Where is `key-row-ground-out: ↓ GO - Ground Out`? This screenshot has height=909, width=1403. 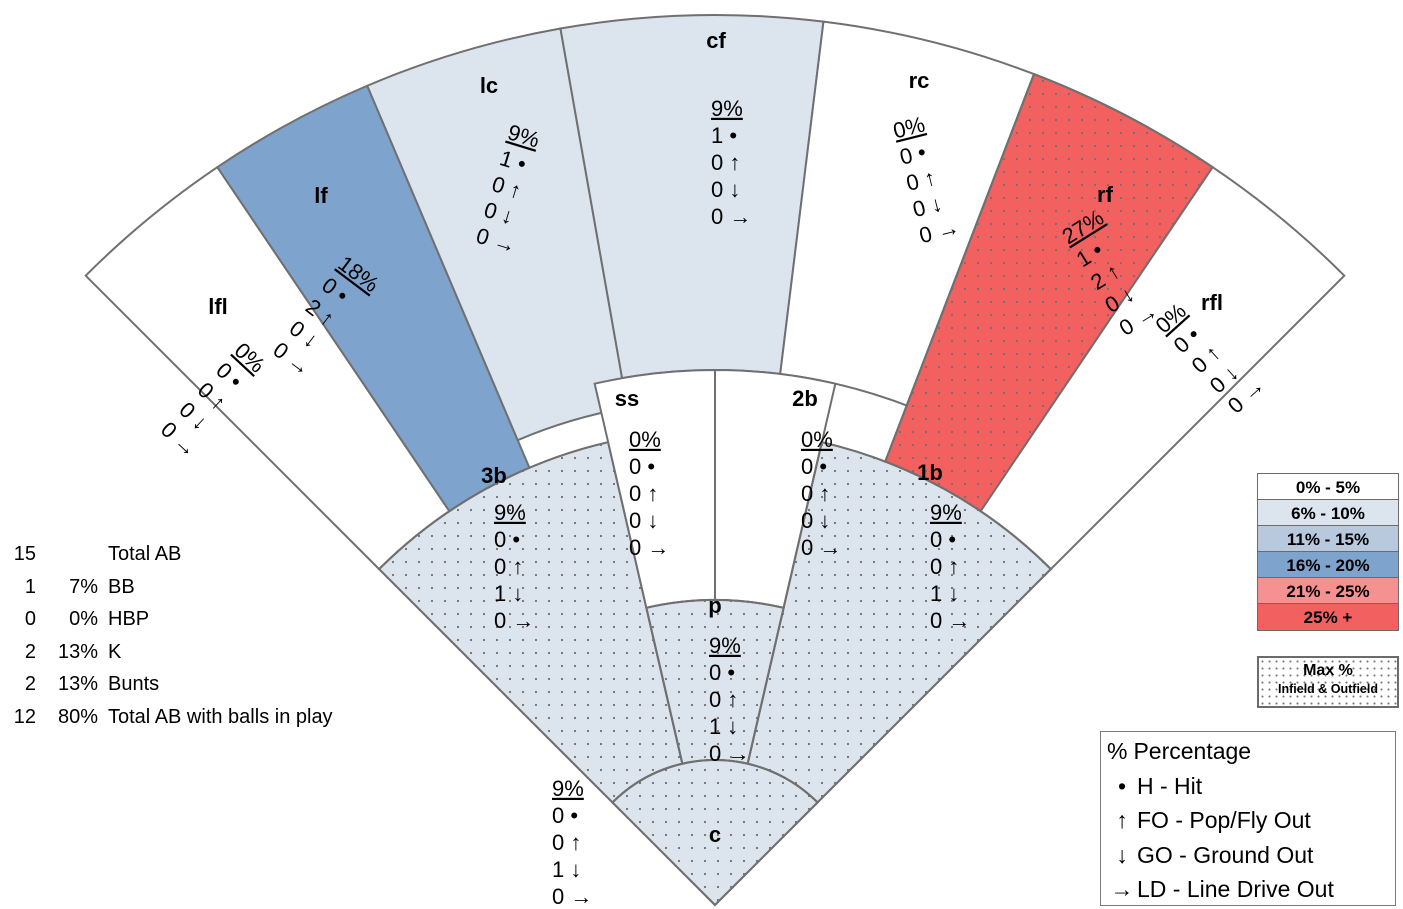
key-row-ground-out: ↓ GO - Ground Out is located at coordinates (1251, 855).